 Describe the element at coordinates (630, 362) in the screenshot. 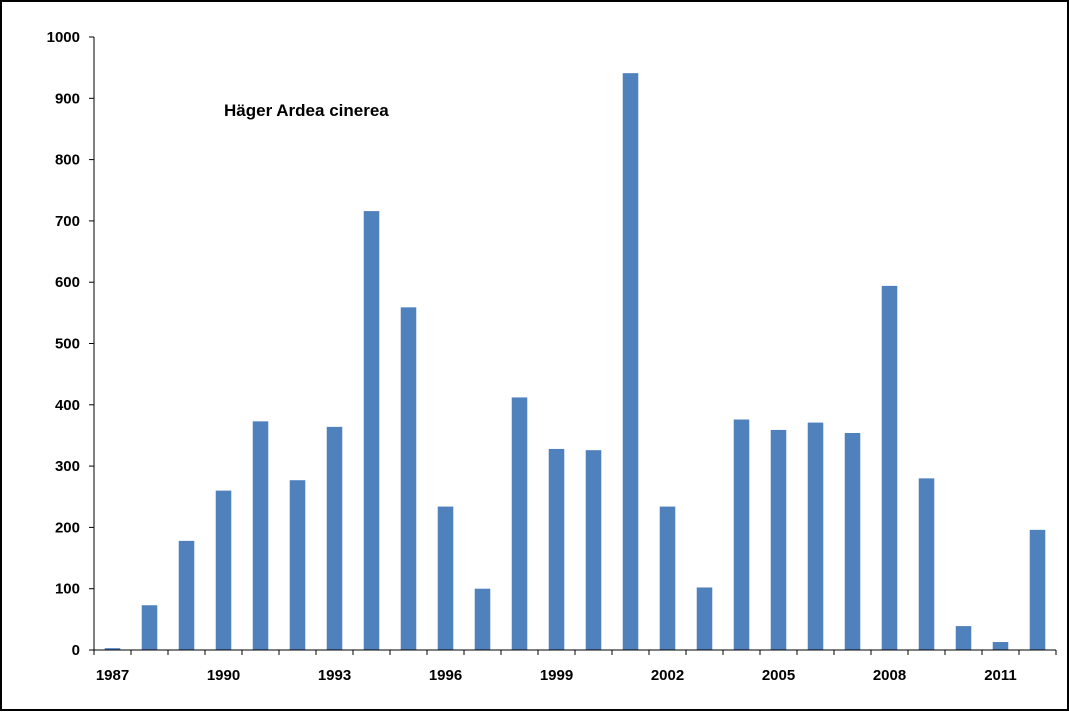

I see `bar-2001` at that location.